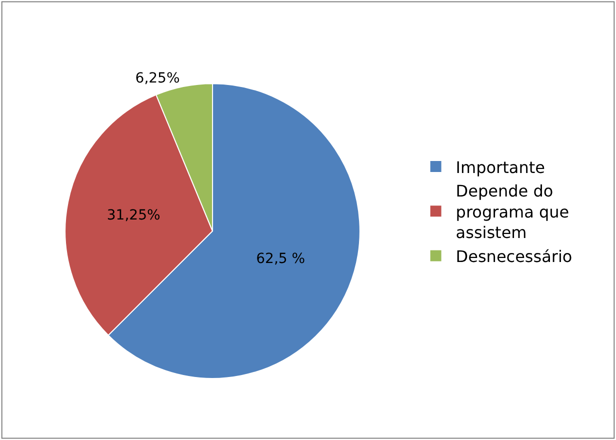  What do you see at coordinates (281, 259) in the screenshot?
I see `data-label: 62,5 %` at bounding box center [281, 259].